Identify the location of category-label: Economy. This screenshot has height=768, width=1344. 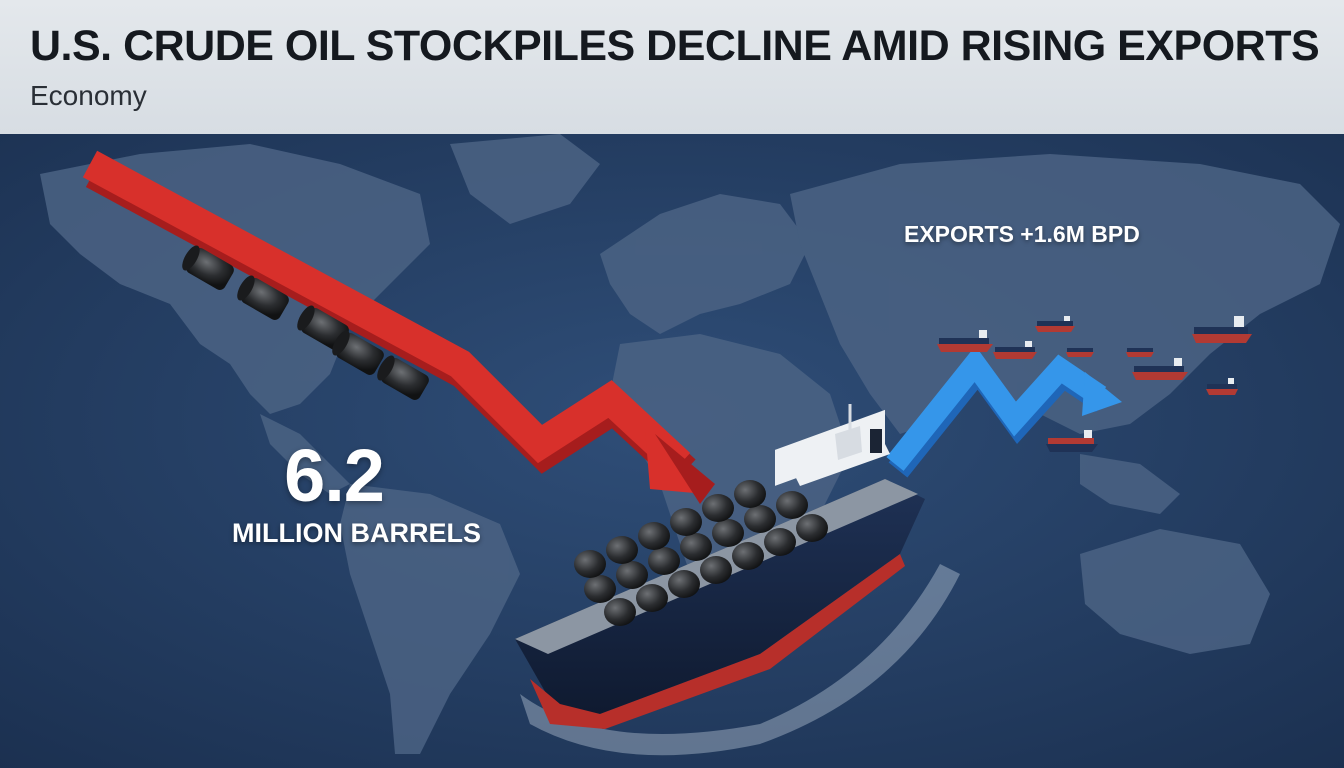
(88, 95).